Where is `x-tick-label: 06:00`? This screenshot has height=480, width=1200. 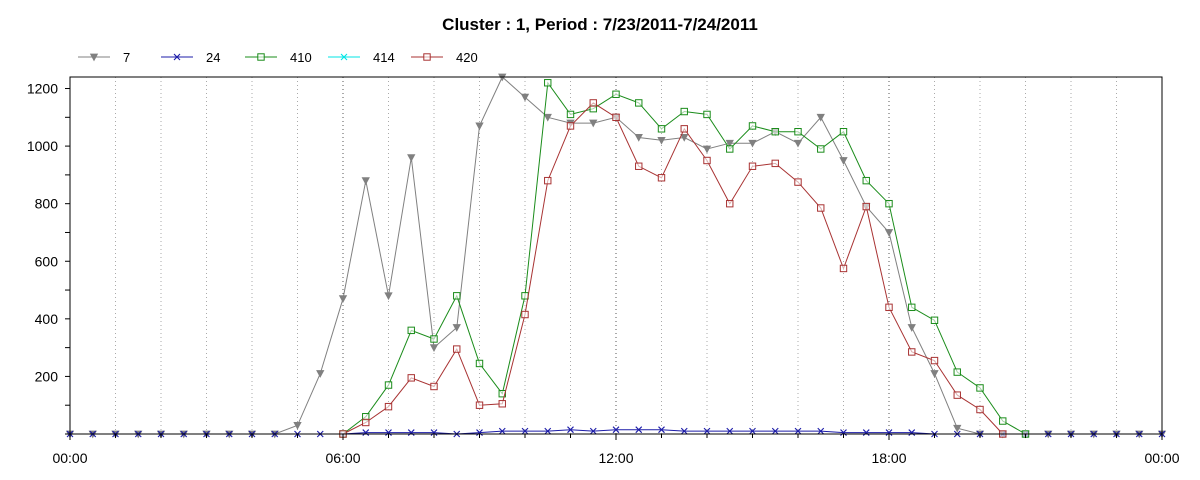 x-tick-label: 06:00 is located at coordinates (342, 458).